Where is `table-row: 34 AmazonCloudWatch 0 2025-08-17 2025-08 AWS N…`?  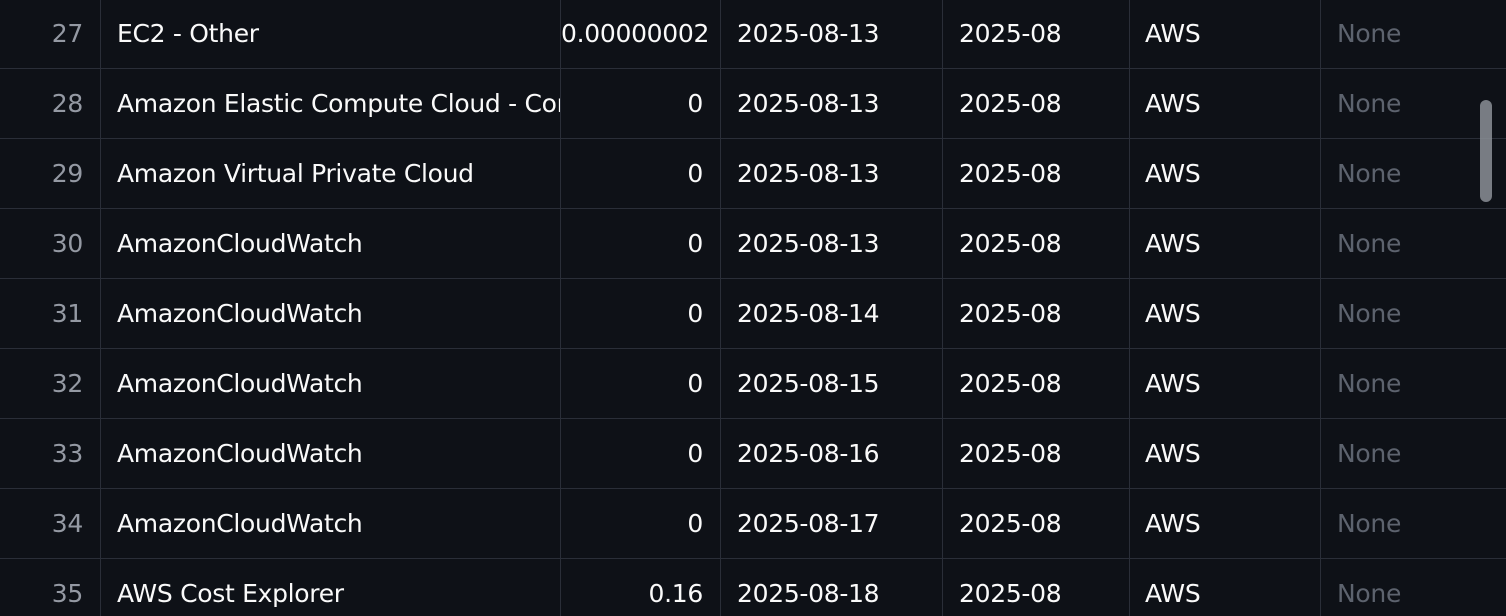
table-row: 34 AmazonCloudWatch 0 2025-08-17 2025-08 AWS N… is located at coordinates (753, 524).